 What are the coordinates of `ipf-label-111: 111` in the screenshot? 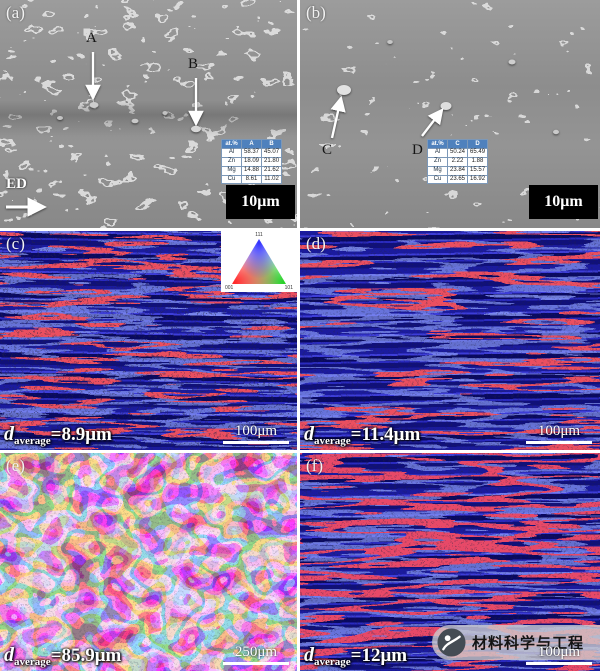 It's located at (259, 235).